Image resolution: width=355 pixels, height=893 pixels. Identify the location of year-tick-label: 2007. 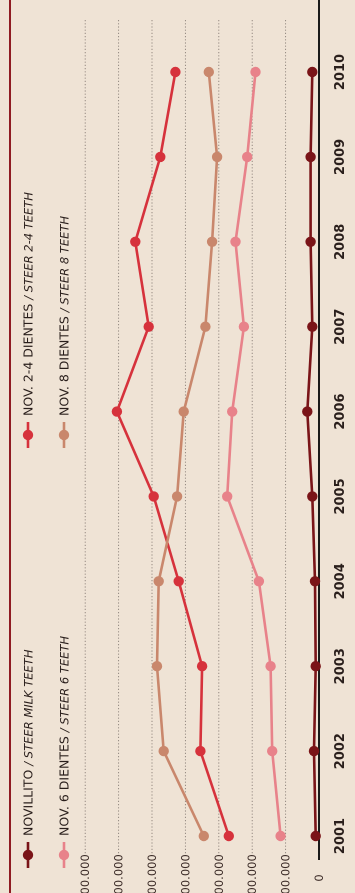
(340, 327).